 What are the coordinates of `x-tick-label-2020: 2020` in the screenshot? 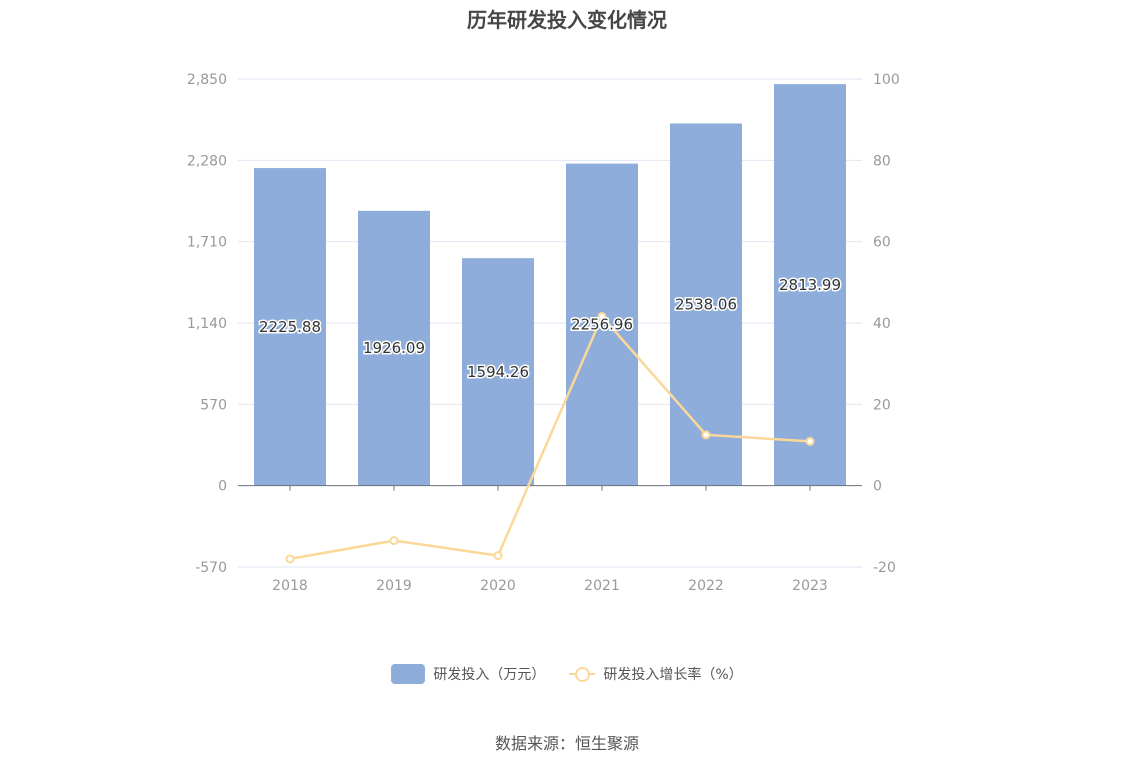 It's located at (498, 586).